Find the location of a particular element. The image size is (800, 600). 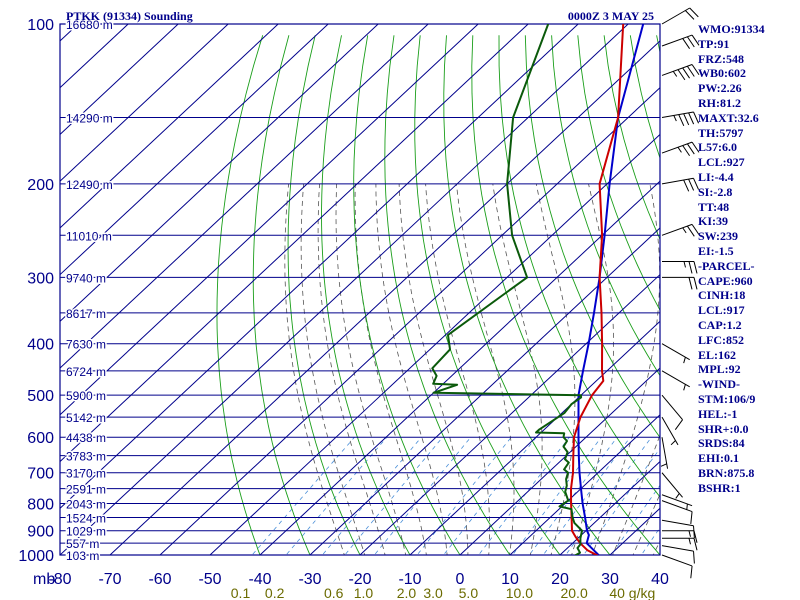

index-line: LI:-4.4 is located at coordinates (716, 176).